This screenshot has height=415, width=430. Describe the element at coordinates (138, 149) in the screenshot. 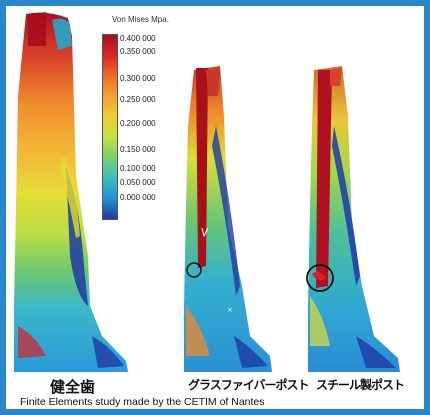

I see `legend-label: 0.150 000` at that location.